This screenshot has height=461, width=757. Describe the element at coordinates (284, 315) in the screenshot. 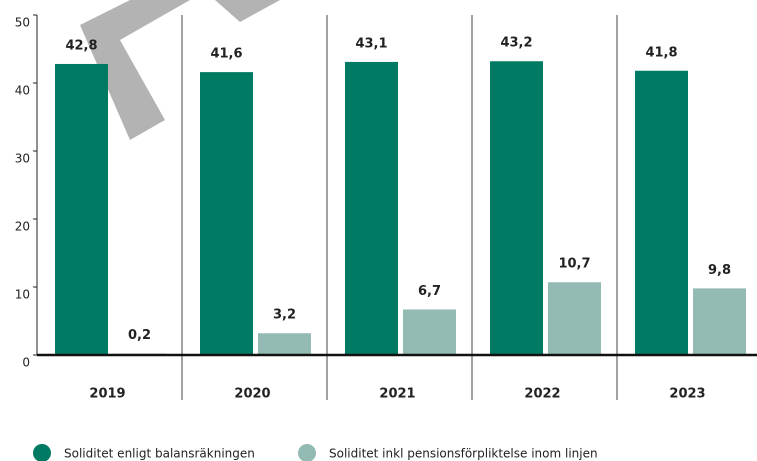

I see `value-label: 3,2` at that location.